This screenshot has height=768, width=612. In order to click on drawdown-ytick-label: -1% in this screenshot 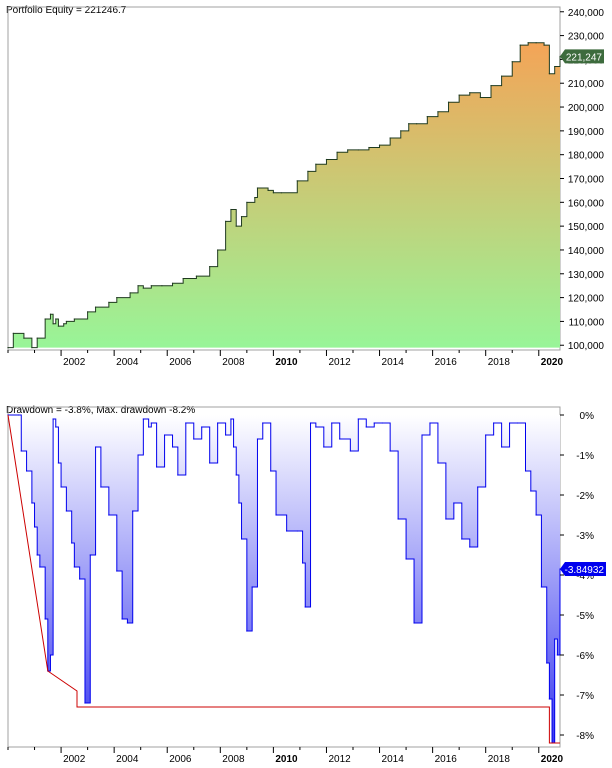, I will do `click(585, 456)`.